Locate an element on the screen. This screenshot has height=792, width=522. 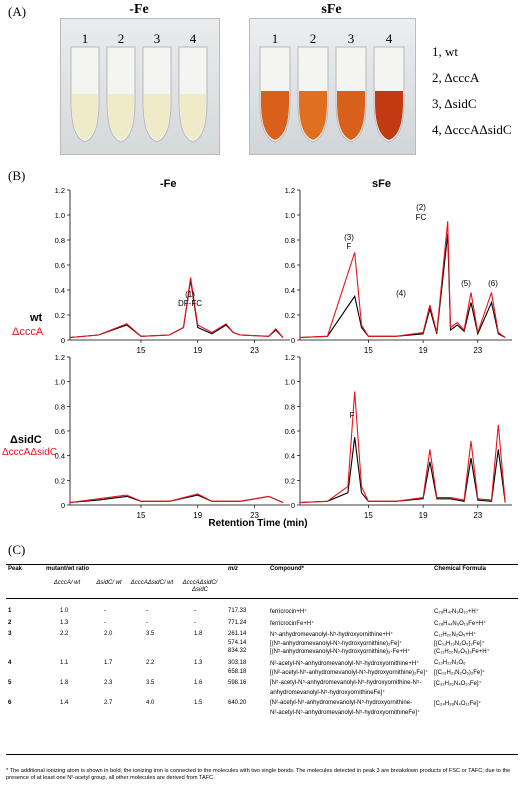
legend-strain-4: 4, ΔcccAΔsidC is located at coordinates (472, 129).